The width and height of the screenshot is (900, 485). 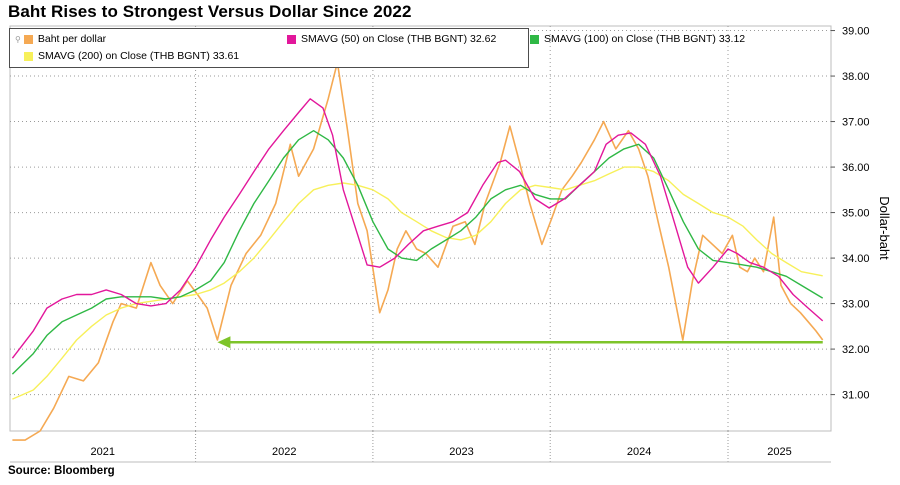 What do you see at coordinates (856, 214) in the screenshot?
I see `y-tick-label: 35.00` at bounding box center [856, 214].